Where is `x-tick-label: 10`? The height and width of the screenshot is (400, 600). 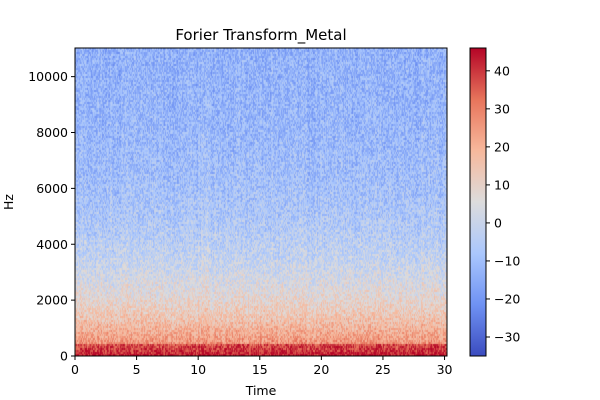
x-tick-label: 10 is located at coordinates (198, 369).